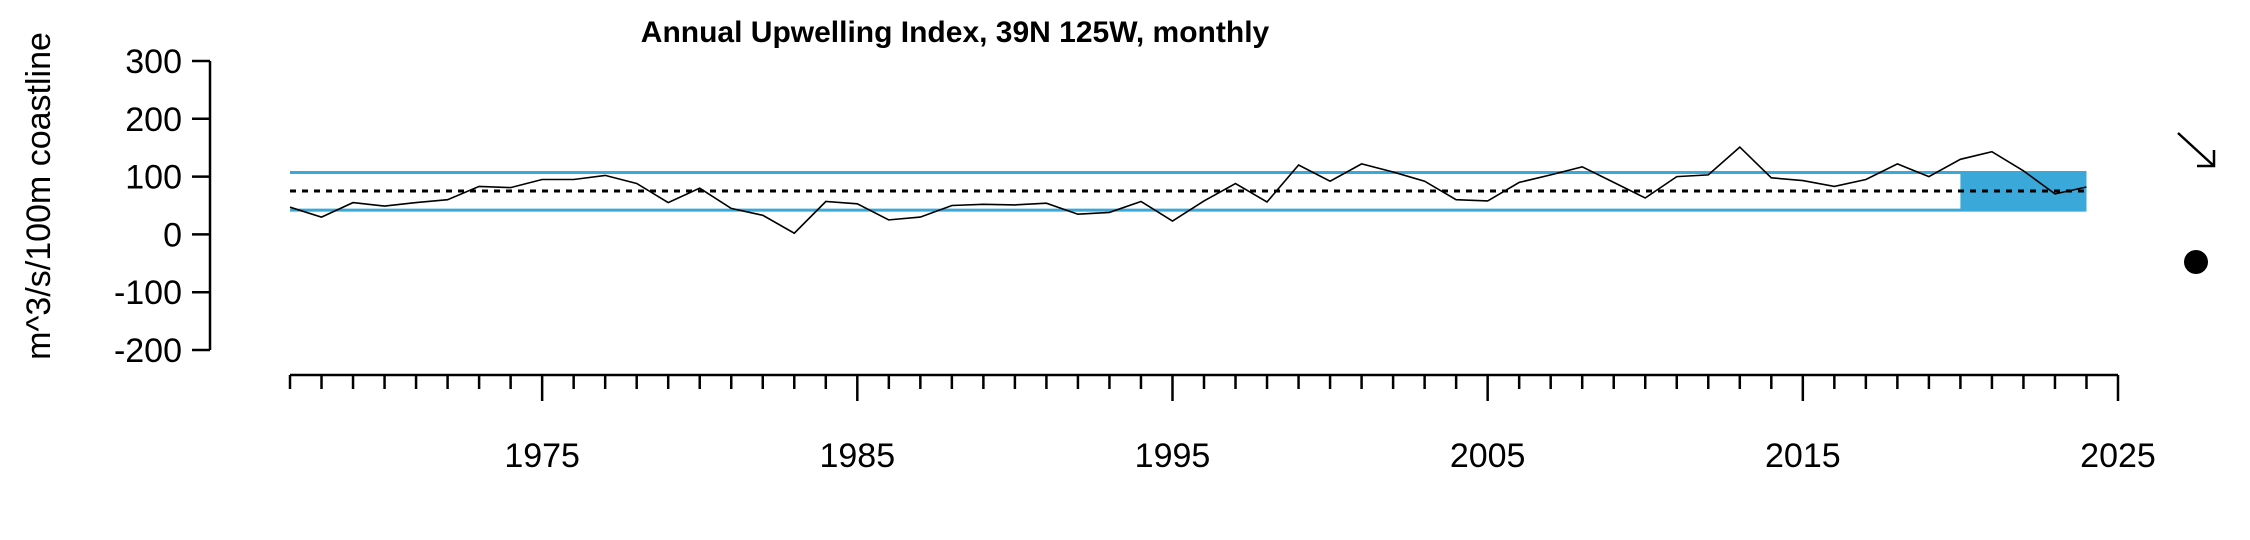  I want to click on trend-arrow-icon, so click(2196, 150).